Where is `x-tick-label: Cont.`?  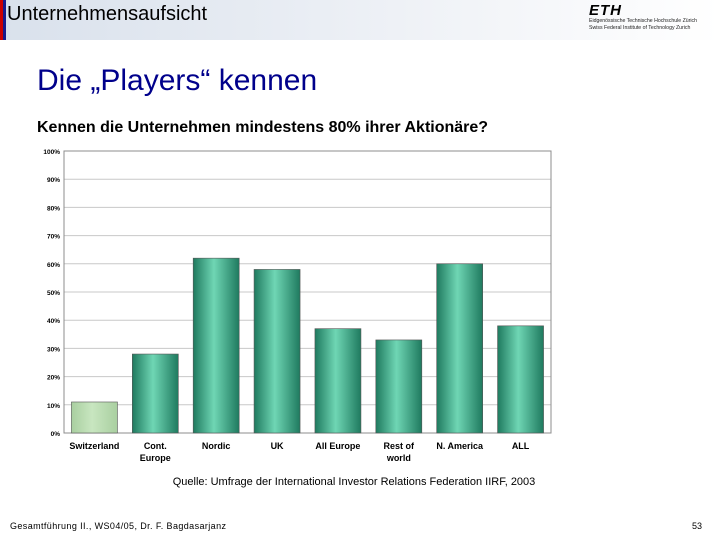 x-tick-label: Cont. is located at coordinates (155, 446).